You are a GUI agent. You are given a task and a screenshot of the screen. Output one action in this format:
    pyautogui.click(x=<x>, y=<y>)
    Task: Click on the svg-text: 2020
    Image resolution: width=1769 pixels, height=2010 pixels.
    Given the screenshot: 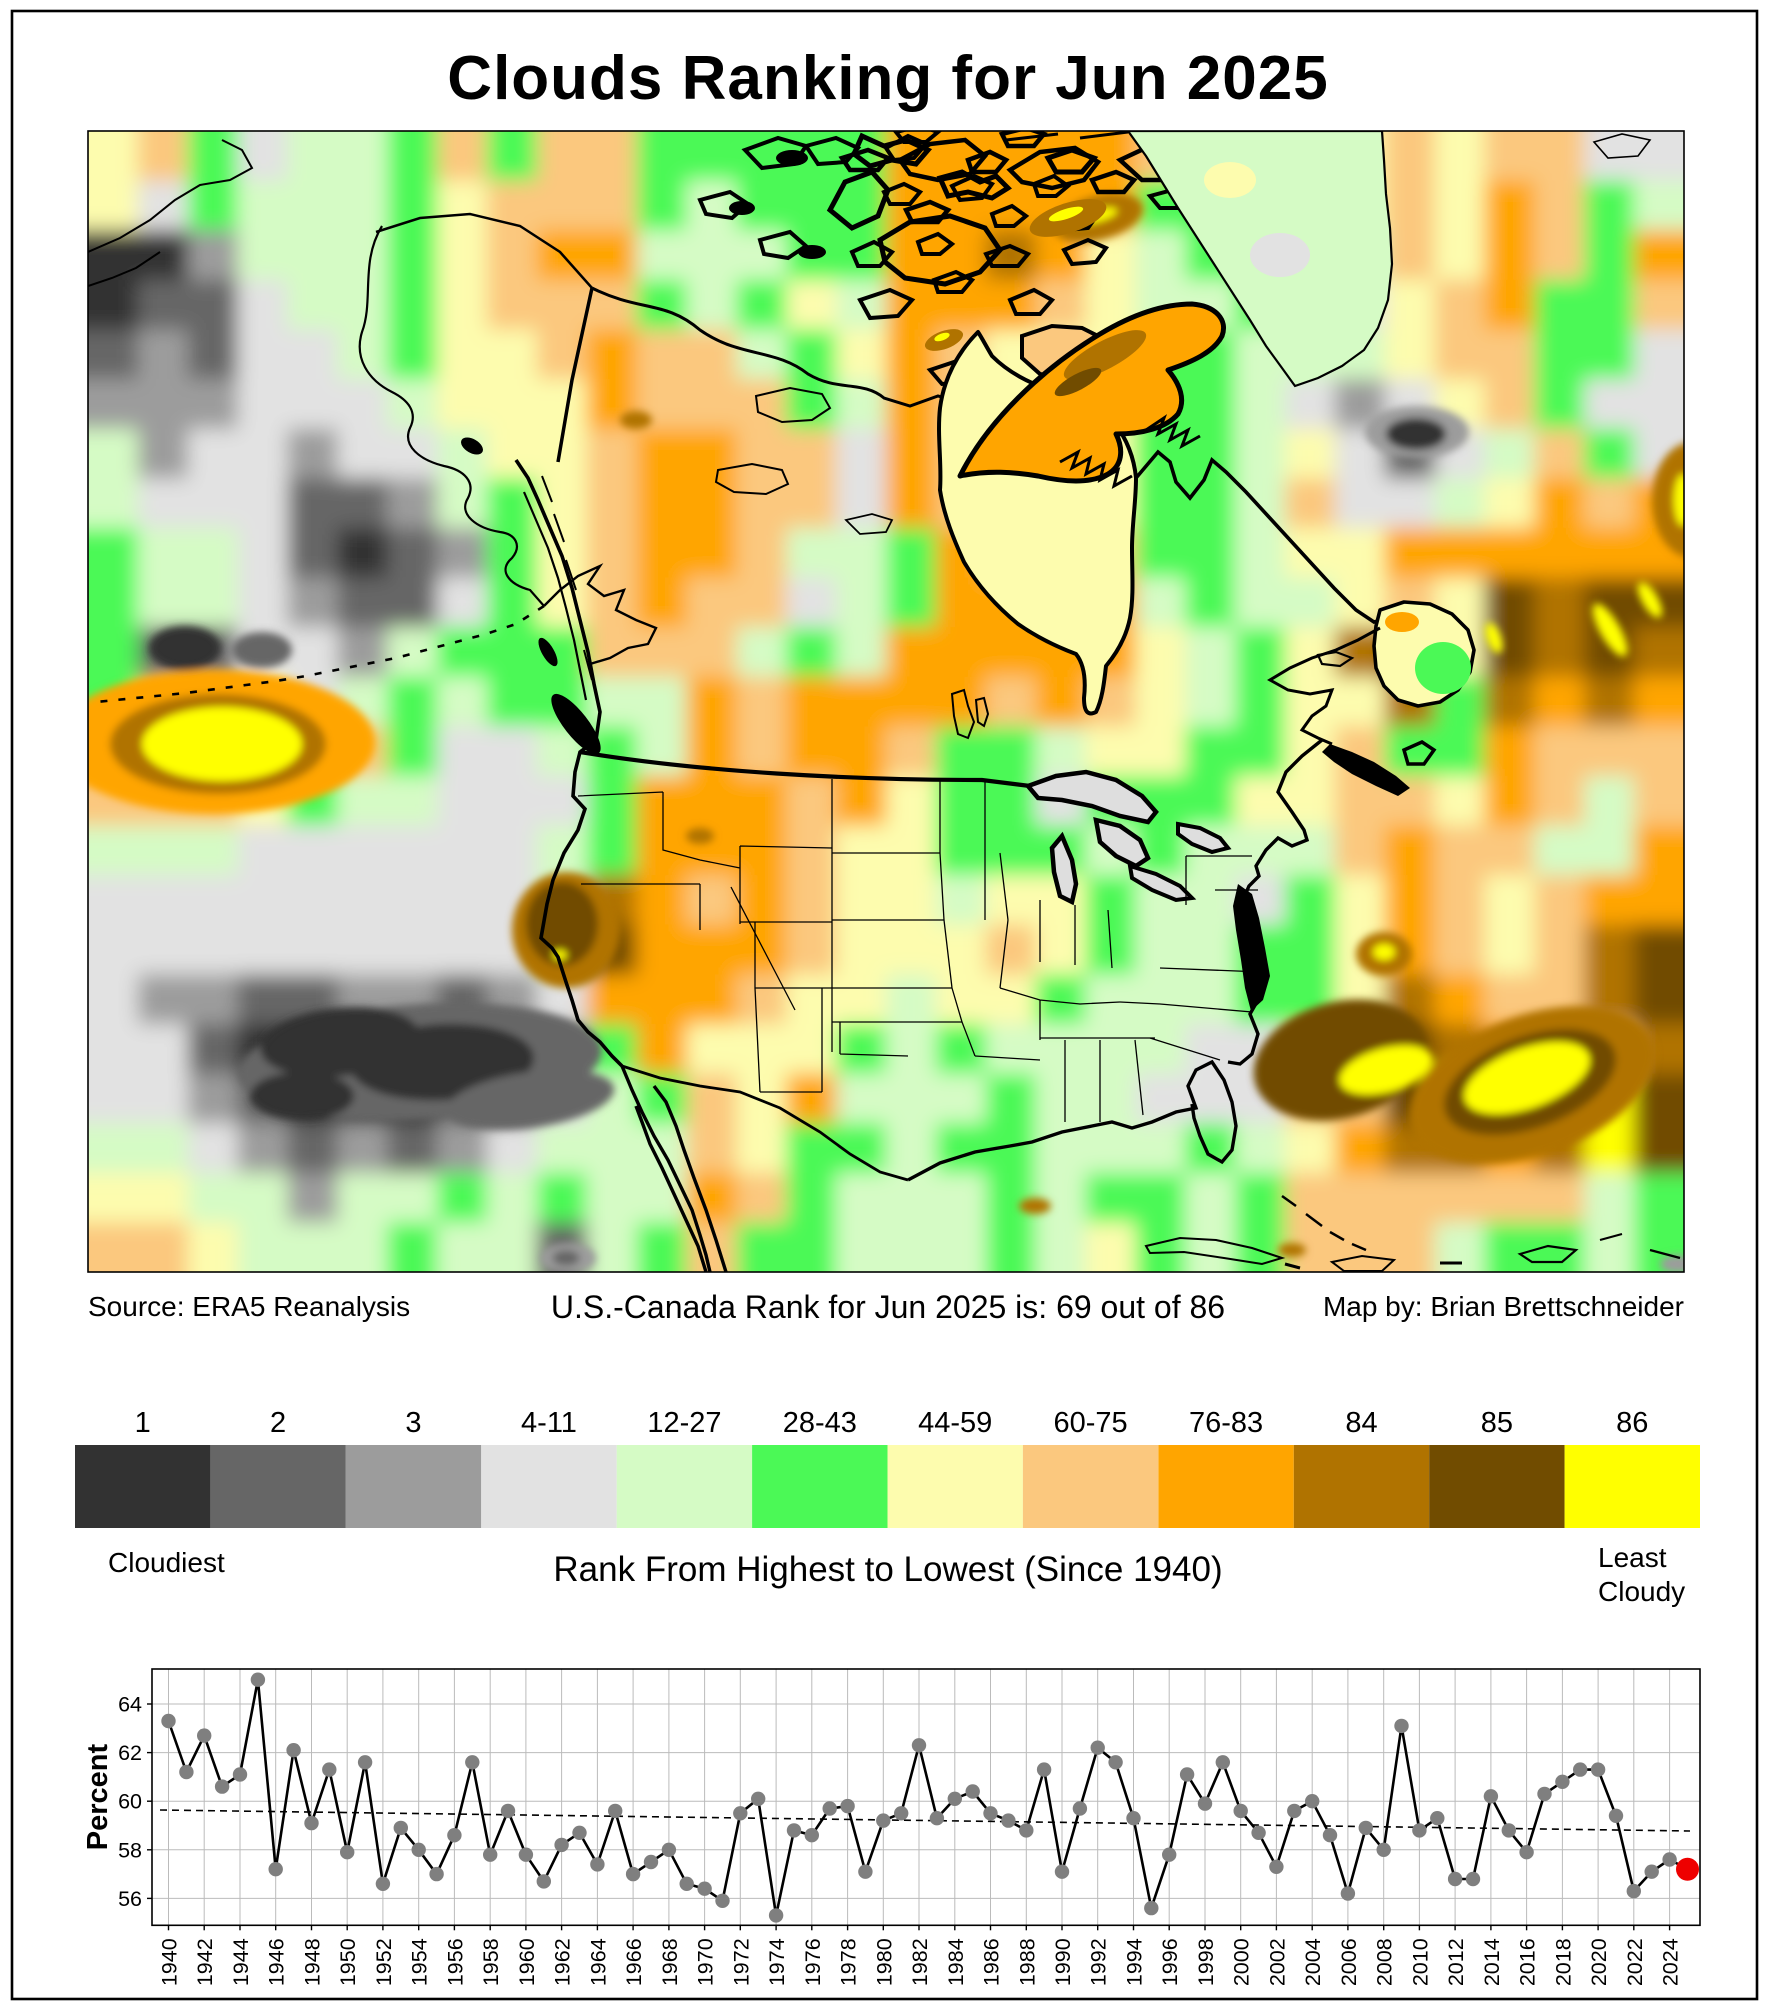 What is the action you would take?
    pyautogui.click(x=1599, y=1962)
    